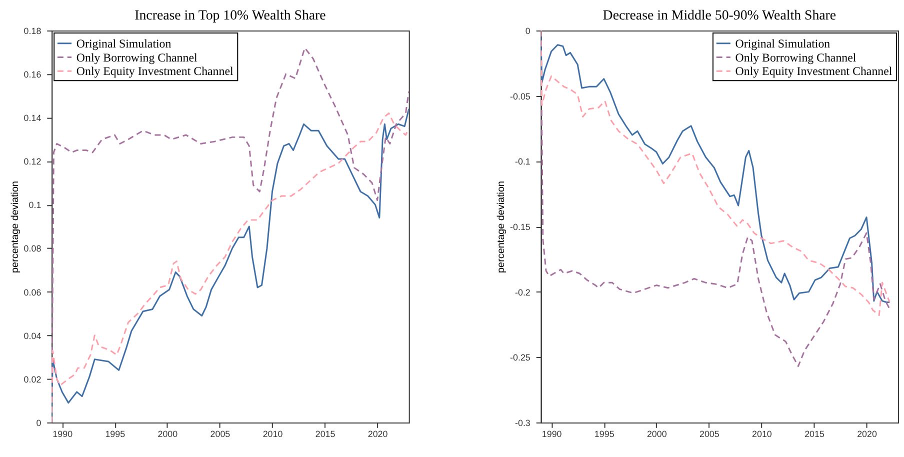  What do you see at coordinates (33, 31) in the screenshot?
I see `y-tick-label: 0.18` at bounding box center [33, 31].